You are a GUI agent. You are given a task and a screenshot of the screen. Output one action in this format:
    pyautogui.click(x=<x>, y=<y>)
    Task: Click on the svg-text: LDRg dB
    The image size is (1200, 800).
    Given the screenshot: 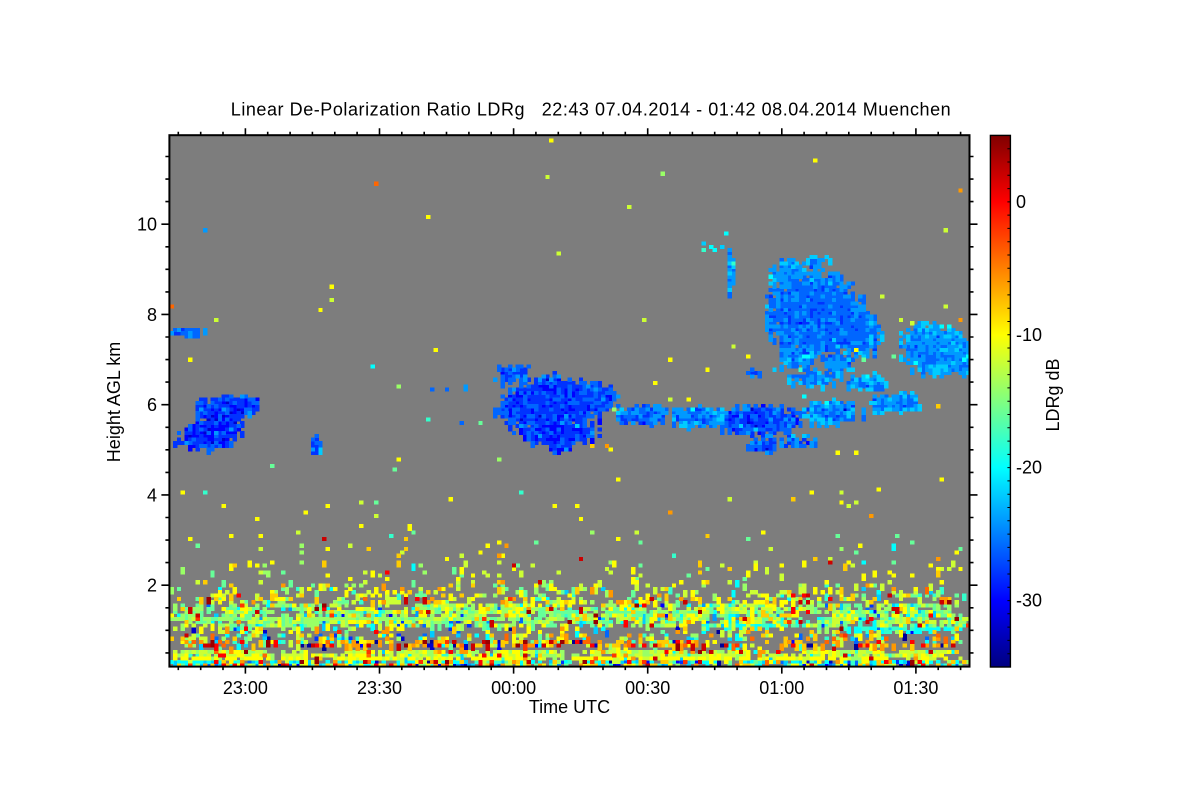 What is the action you would take?
    pyautogui.click(x=1053, y=394)
    